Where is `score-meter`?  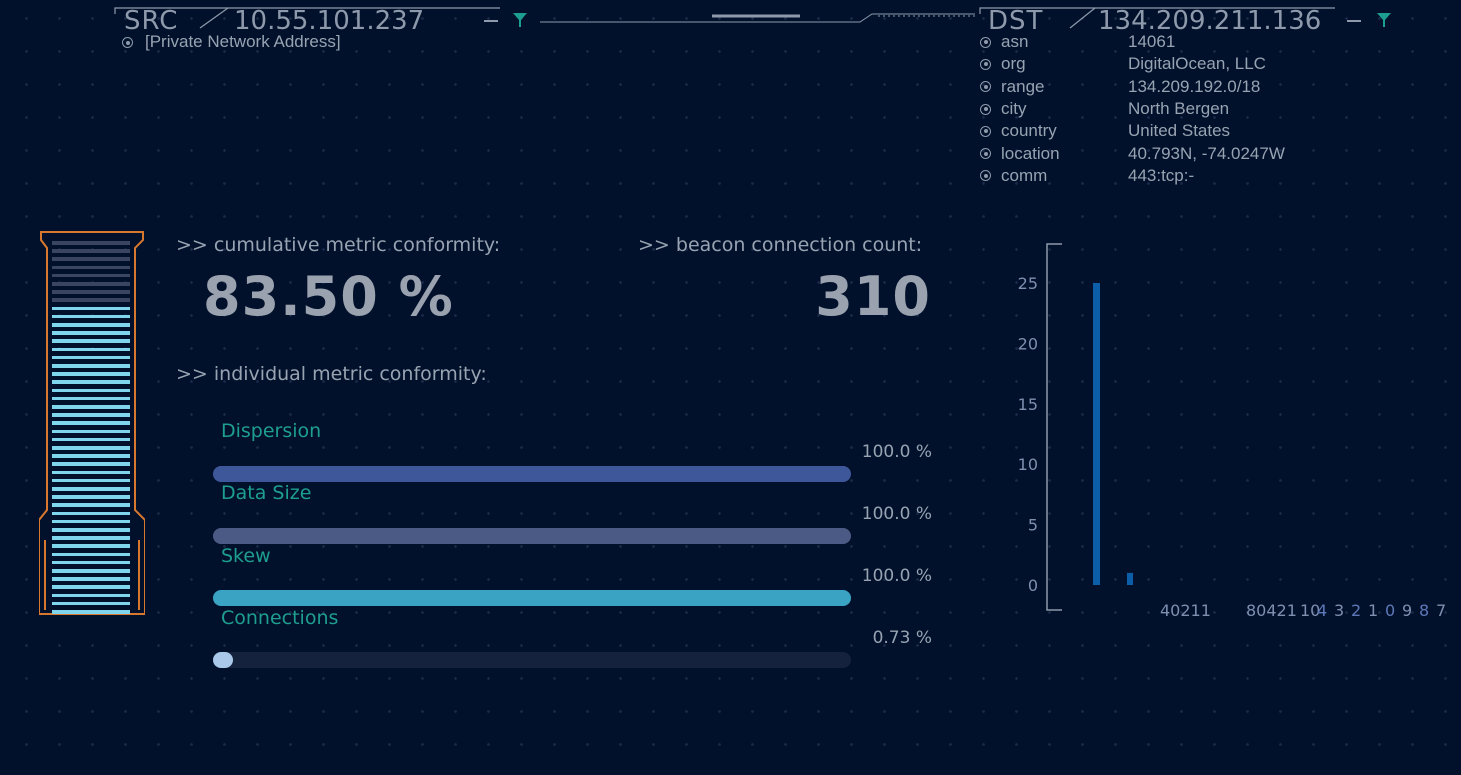 score-meter is located at coordinates (92, 423).